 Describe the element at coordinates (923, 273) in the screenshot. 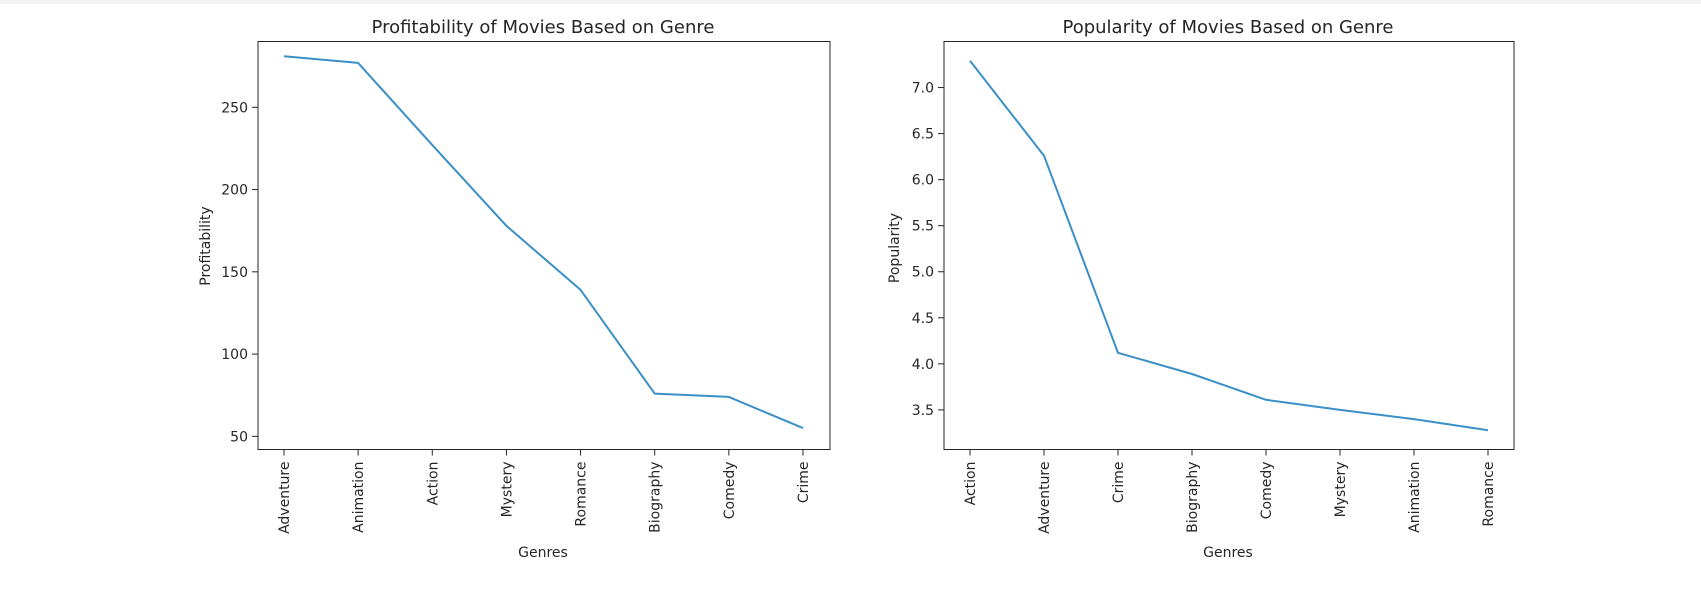

I see `y-tick-label: 5.0` at that location.